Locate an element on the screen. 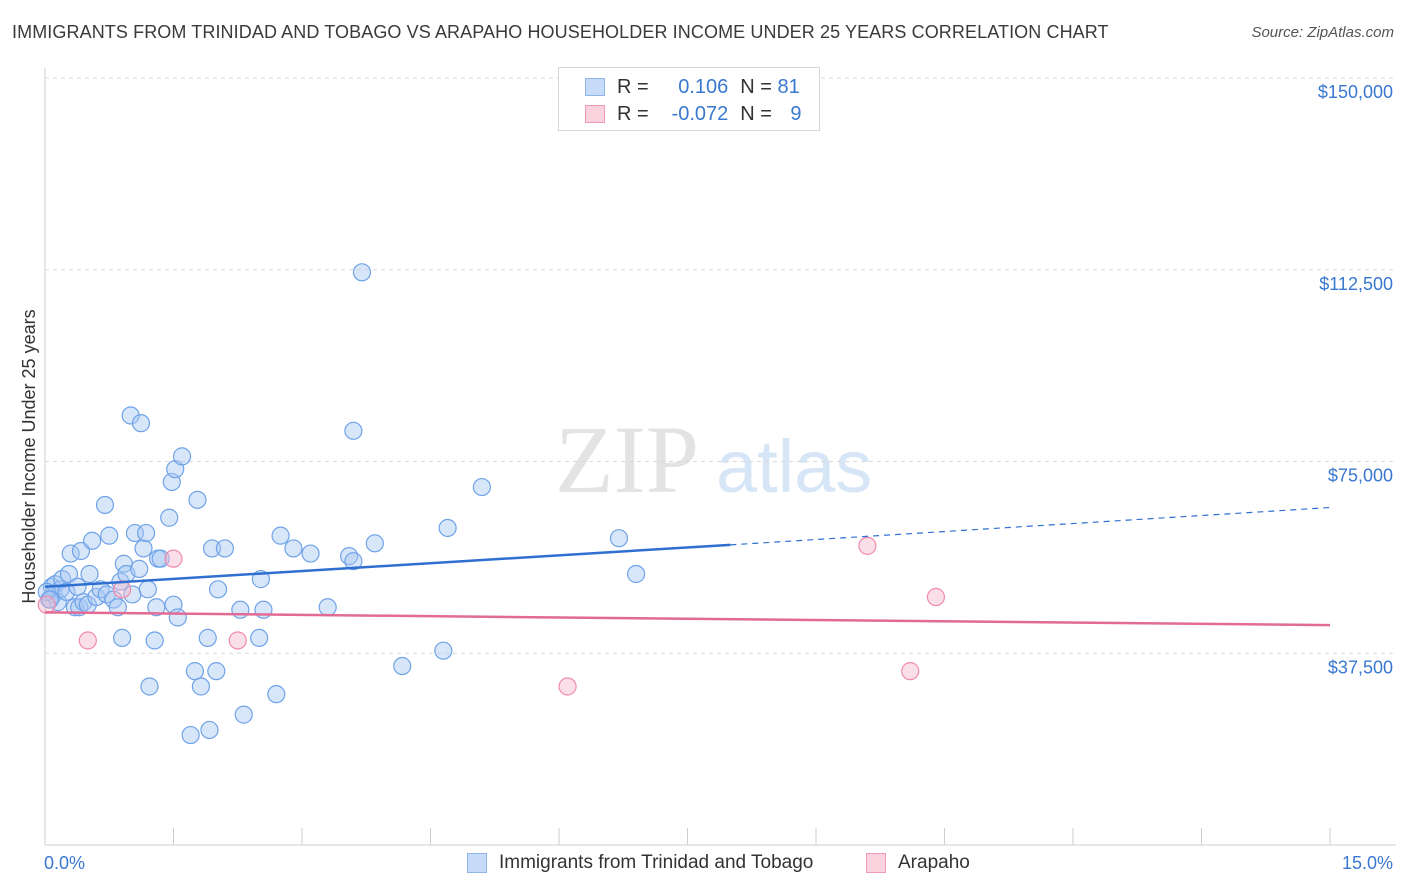 The height and width of the screenshot is (892, 1406). y-axis-title: Householder Income Under 25 years is located at coordinates (29, 456).